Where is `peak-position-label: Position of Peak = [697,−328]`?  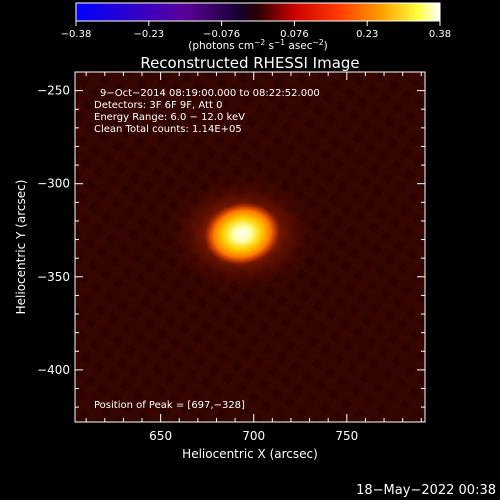 peak-position-label: Position of Peak = [697,−328] is located at coordinates (169, 405).